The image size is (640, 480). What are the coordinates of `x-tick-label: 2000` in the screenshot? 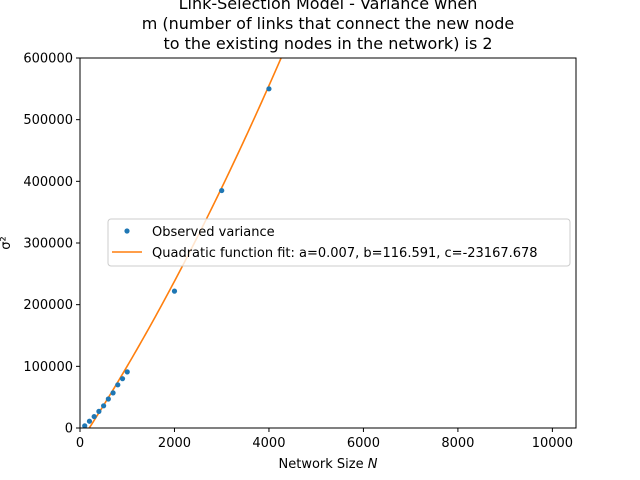 It's located at (174, 443).